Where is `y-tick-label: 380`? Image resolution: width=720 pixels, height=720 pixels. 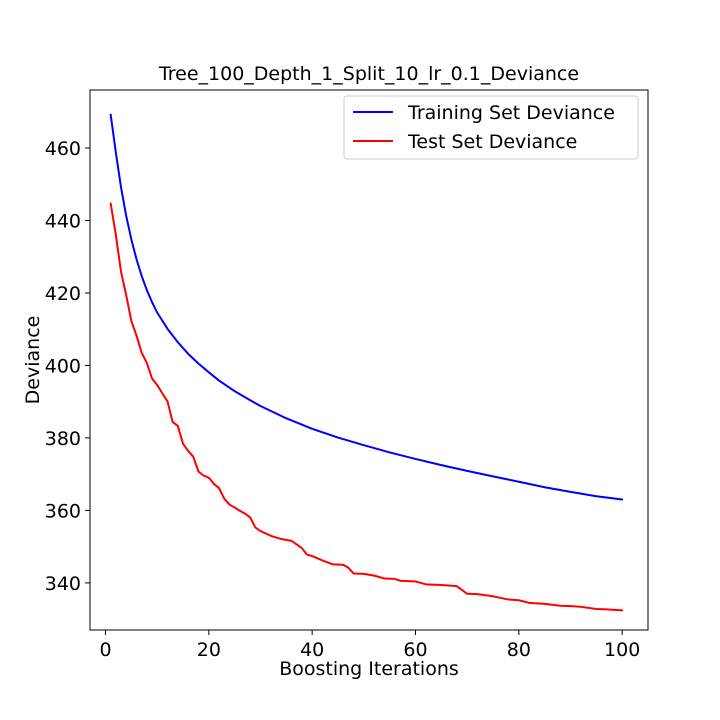
y-tick-label: 380 is located at coordinates (63, 439).